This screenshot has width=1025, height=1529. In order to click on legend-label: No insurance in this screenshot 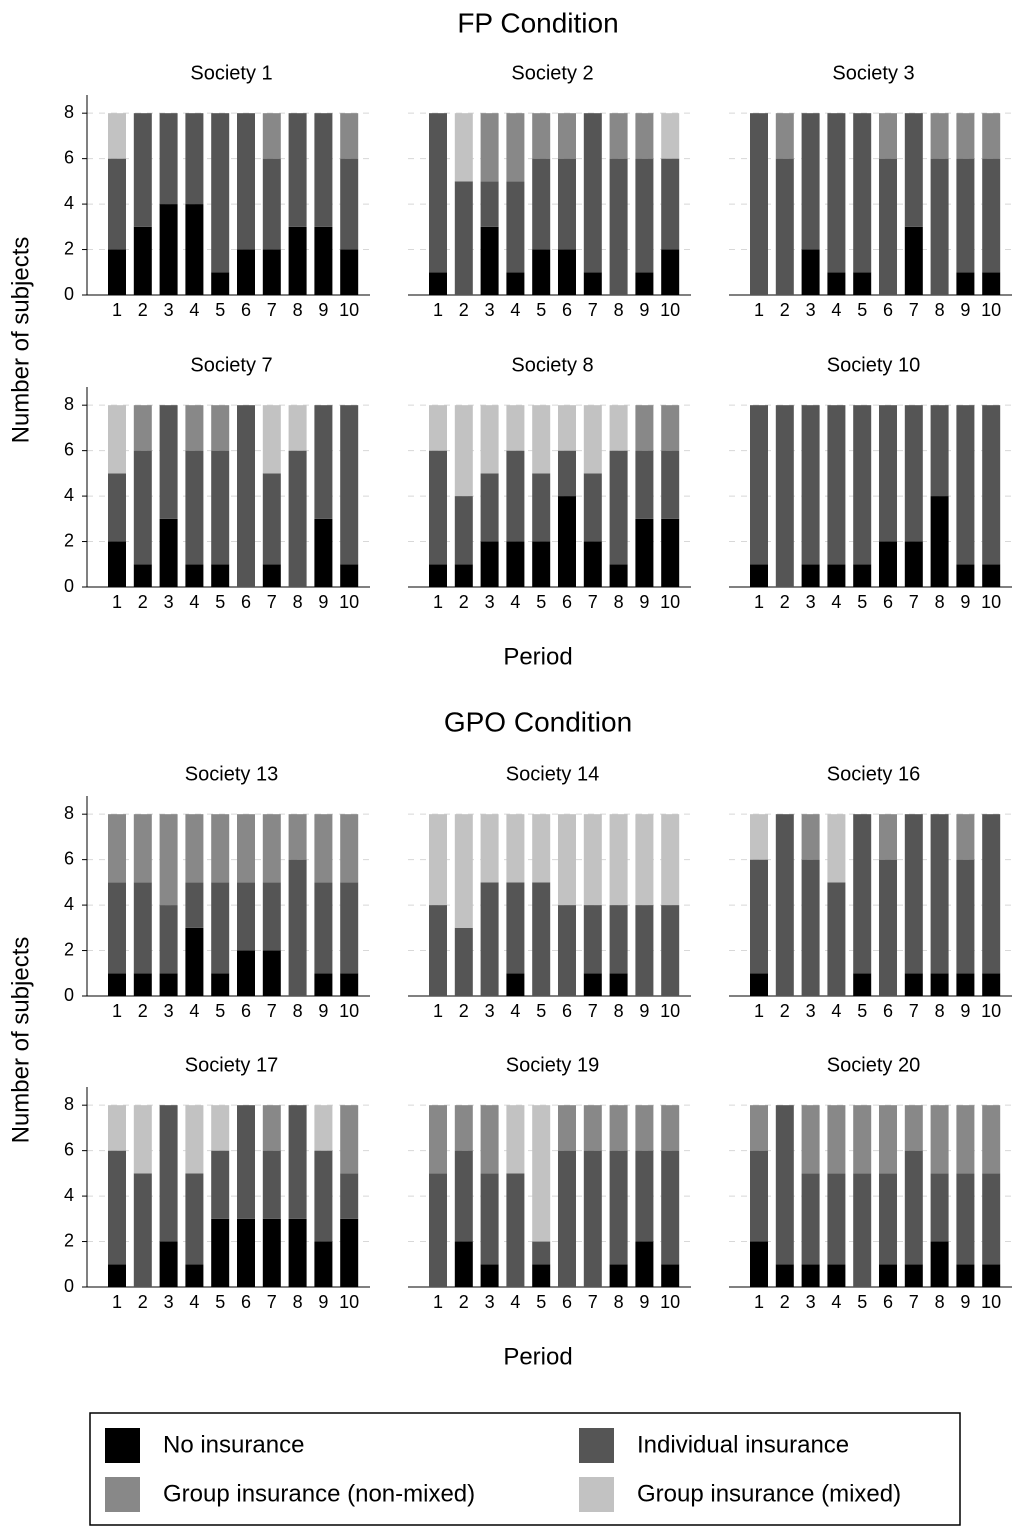, I will do `click(233, 1444)`.